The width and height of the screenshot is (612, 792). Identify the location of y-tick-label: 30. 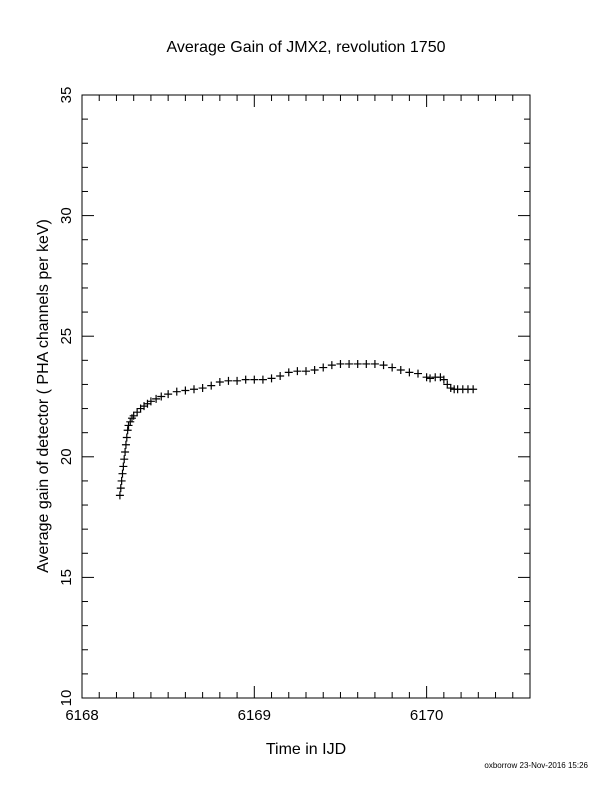
(66, 215).